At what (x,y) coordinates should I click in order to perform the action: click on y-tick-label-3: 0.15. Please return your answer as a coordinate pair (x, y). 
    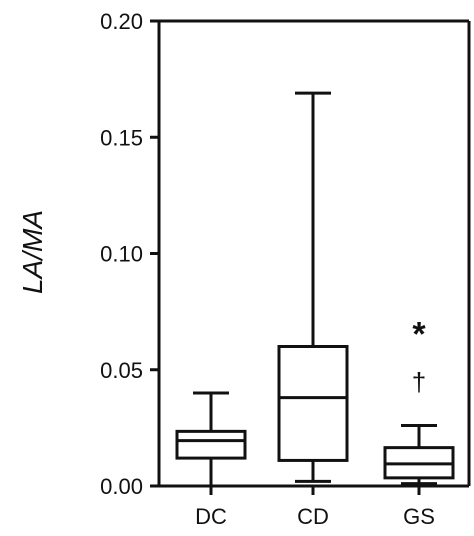
    Looking at the image, I should click on (121, 137).